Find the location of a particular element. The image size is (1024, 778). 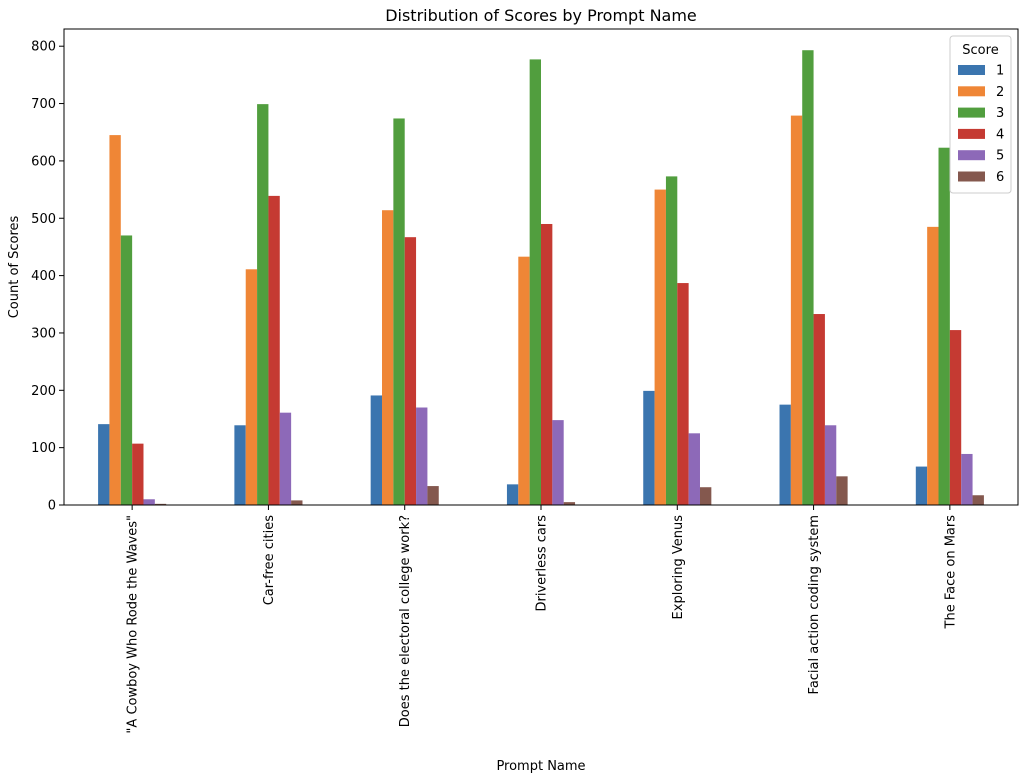

x-tick-label: The Face on Mars is located at coordinates (950, 572).